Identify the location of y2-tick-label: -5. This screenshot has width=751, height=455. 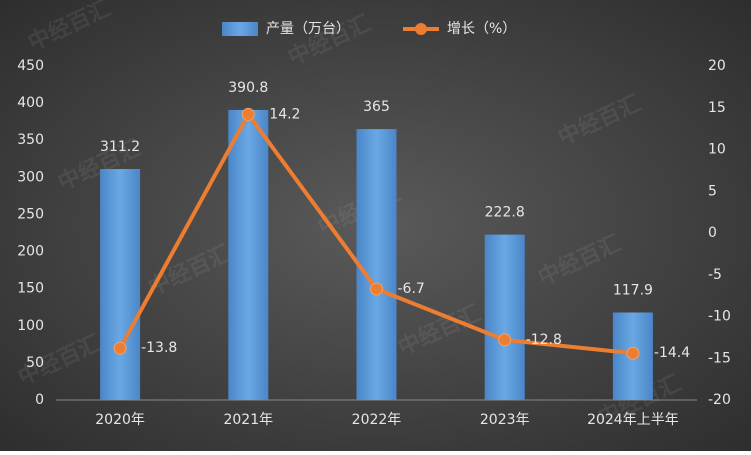
(715, 275).